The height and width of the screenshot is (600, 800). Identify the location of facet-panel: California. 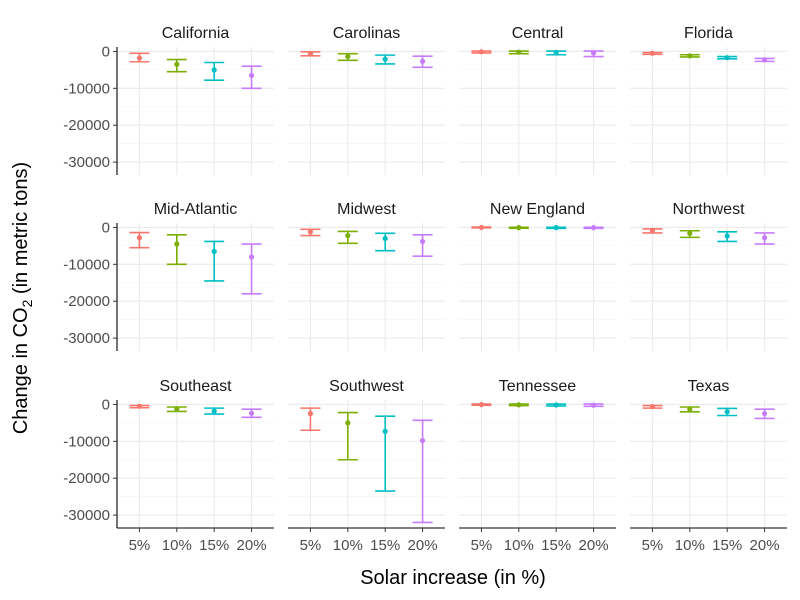
(195, 100).